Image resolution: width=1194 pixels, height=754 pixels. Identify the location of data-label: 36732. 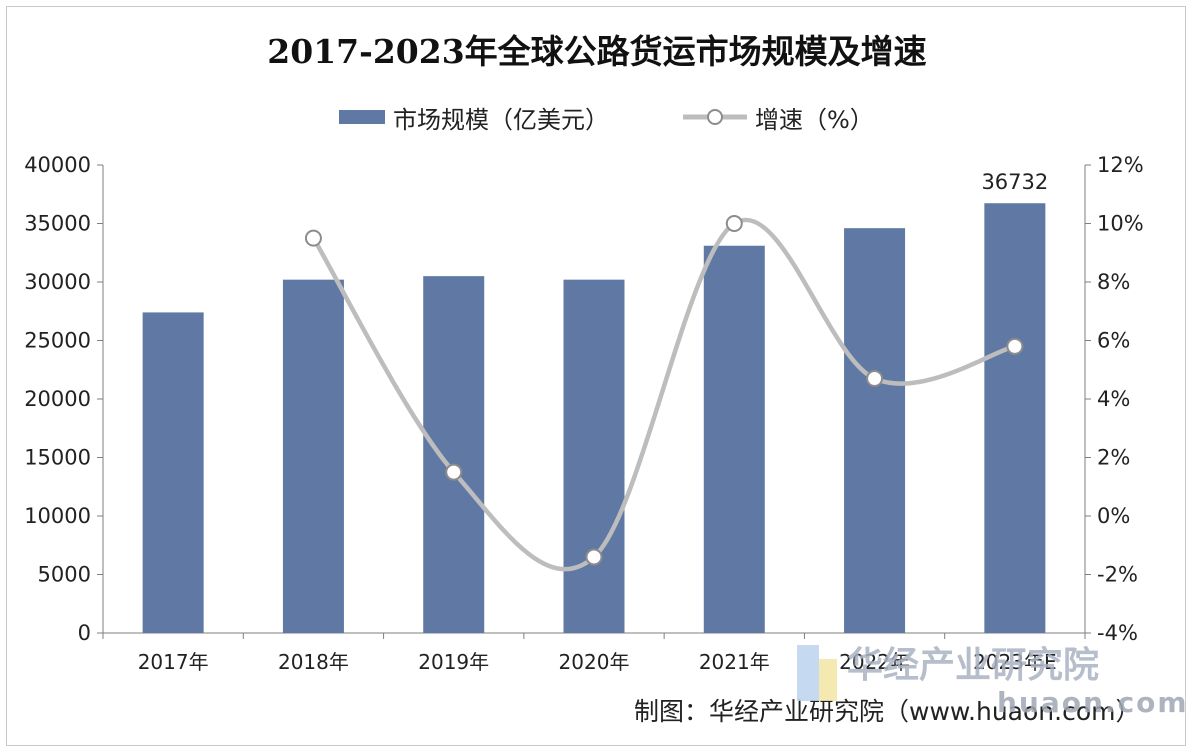
(1014, 182).